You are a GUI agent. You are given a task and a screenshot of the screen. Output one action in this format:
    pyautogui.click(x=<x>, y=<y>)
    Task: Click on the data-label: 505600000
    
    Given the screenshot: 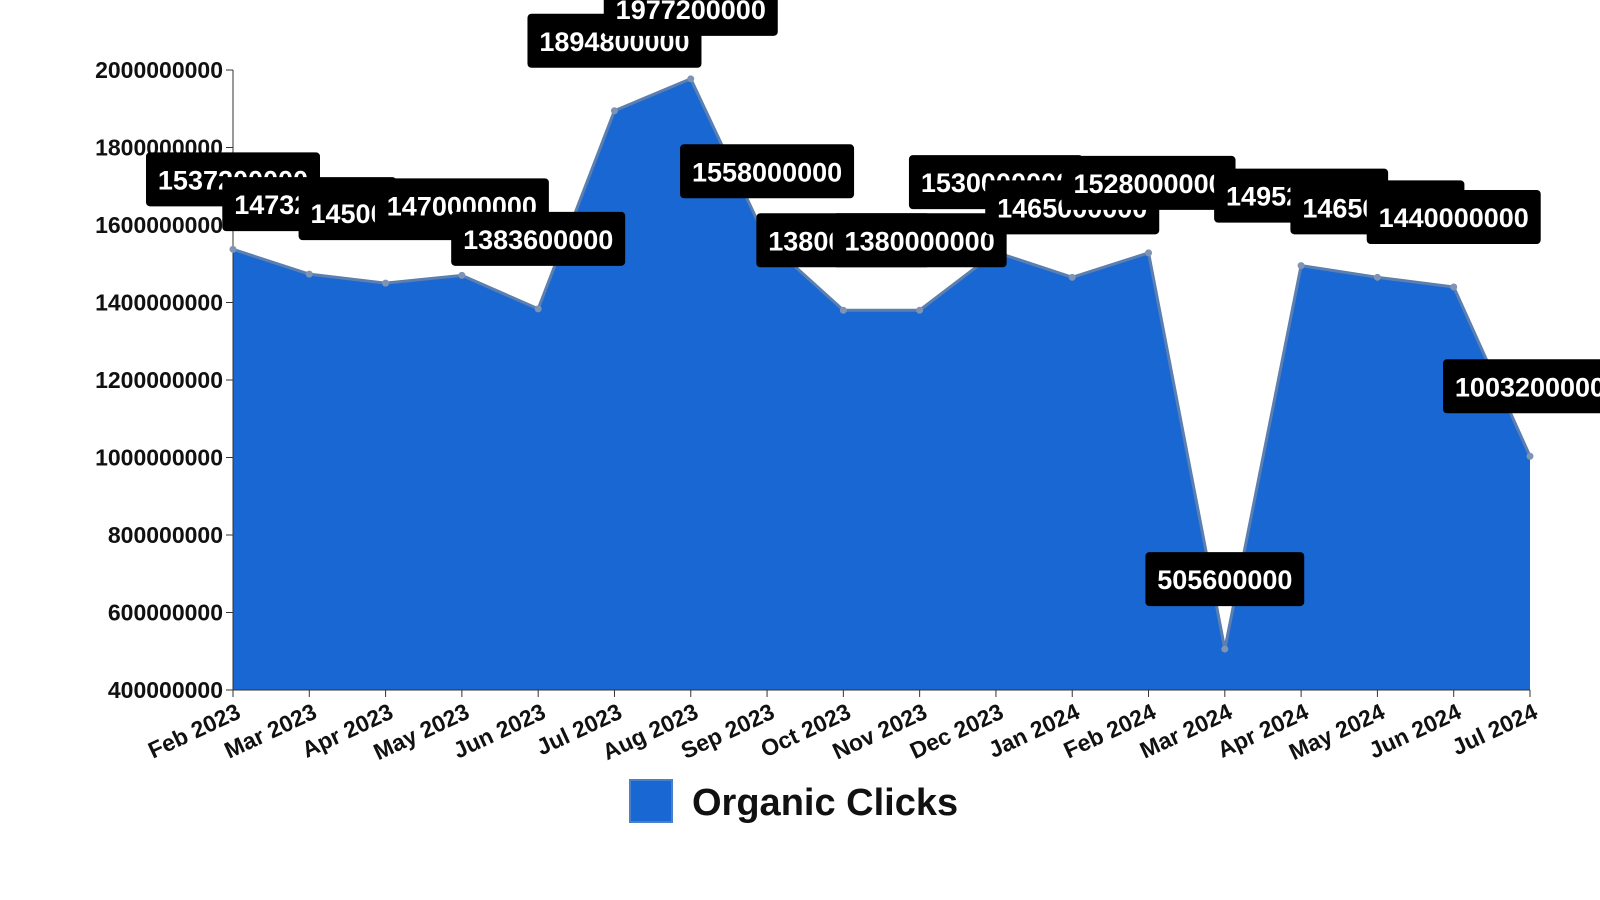 What is the action you would take?
    pyautogui.click(x=1225, y=579)
    